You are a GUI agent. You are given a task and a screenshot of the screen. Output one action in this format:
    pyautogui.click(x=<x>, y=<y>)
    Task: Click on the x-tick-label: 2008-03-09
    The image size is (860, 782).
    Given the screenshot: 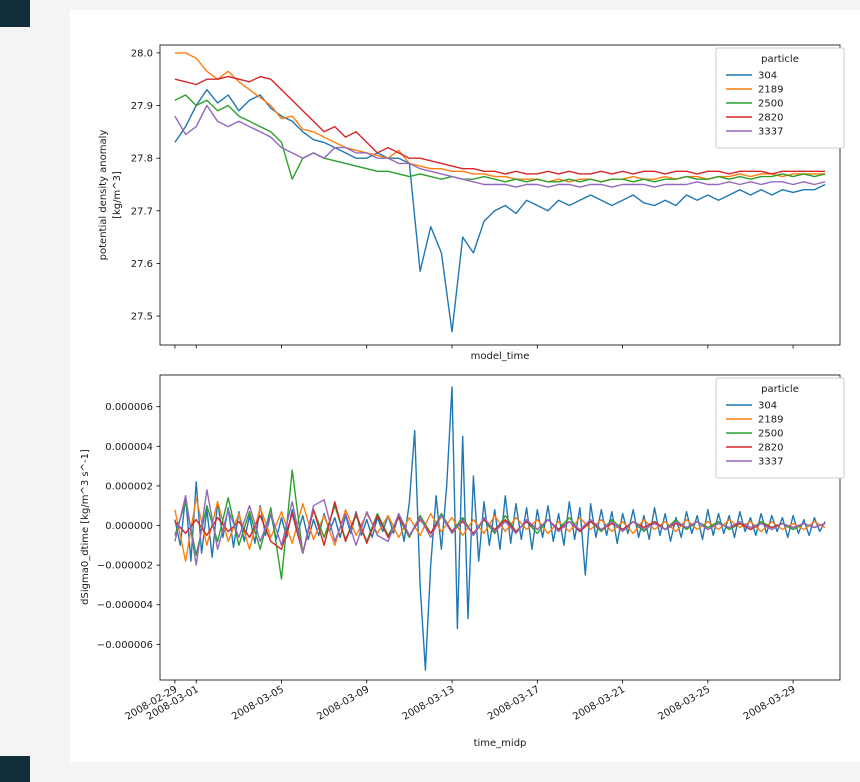 What is the action you would take?
    pyautogui.click(x=343, y=703)
    